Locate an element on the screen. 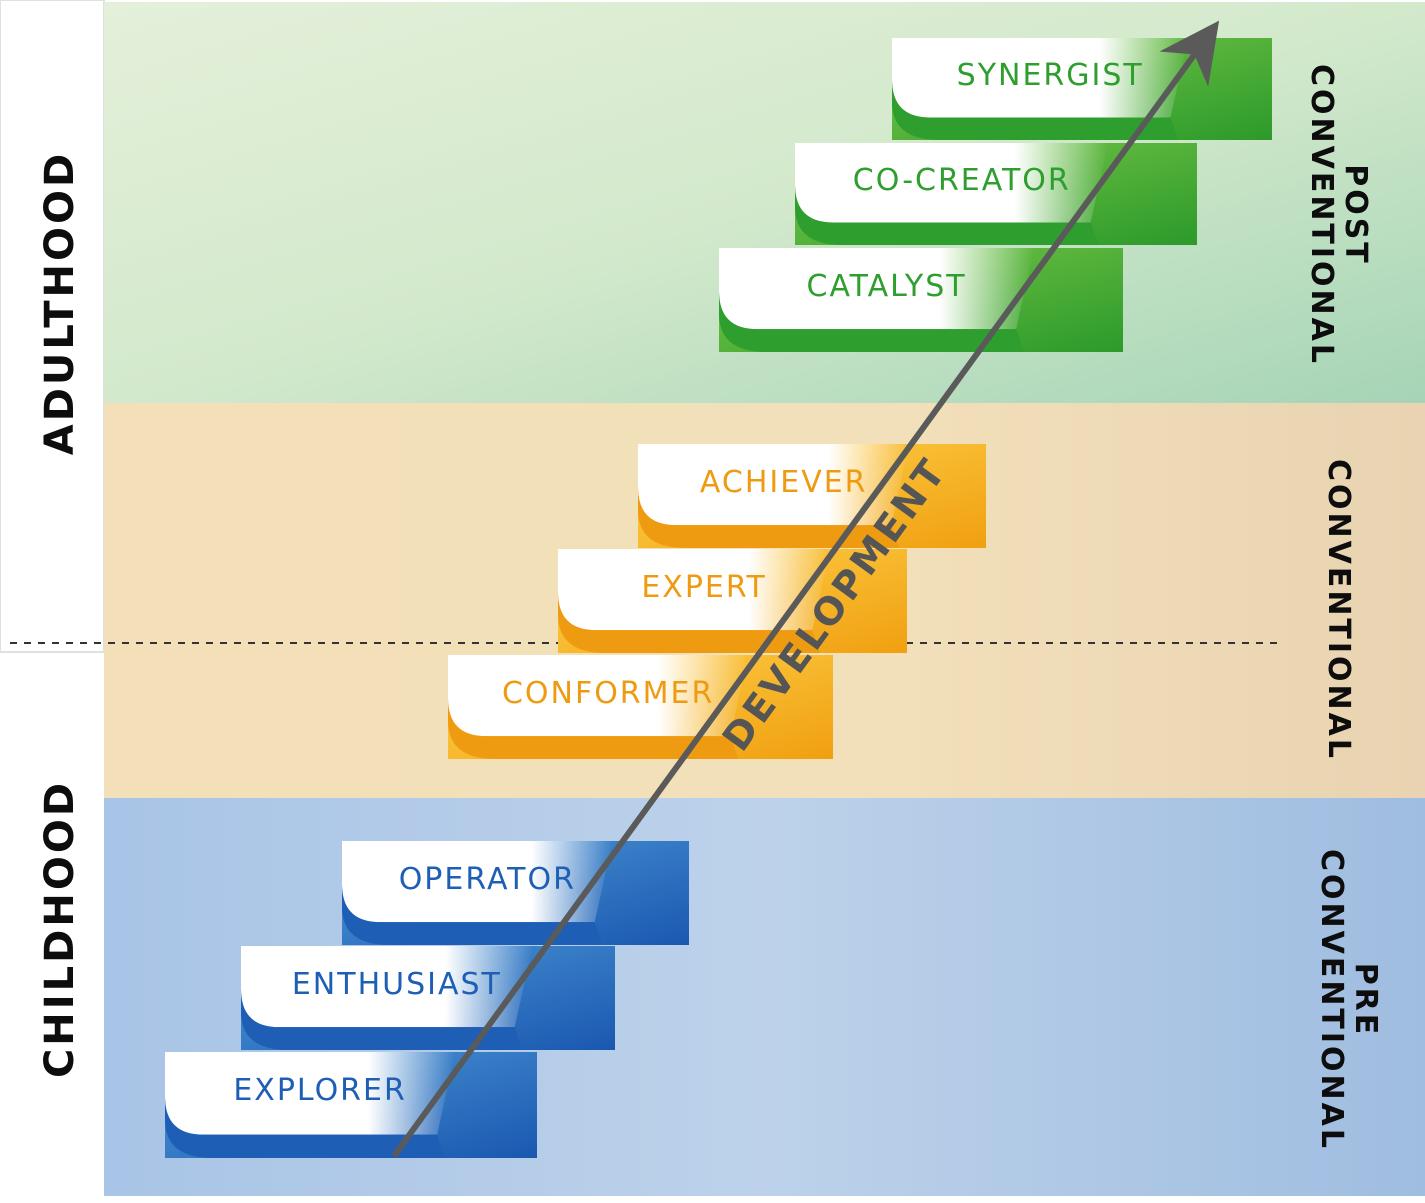  stage-step-conformer is located at coordinates (640, 707).